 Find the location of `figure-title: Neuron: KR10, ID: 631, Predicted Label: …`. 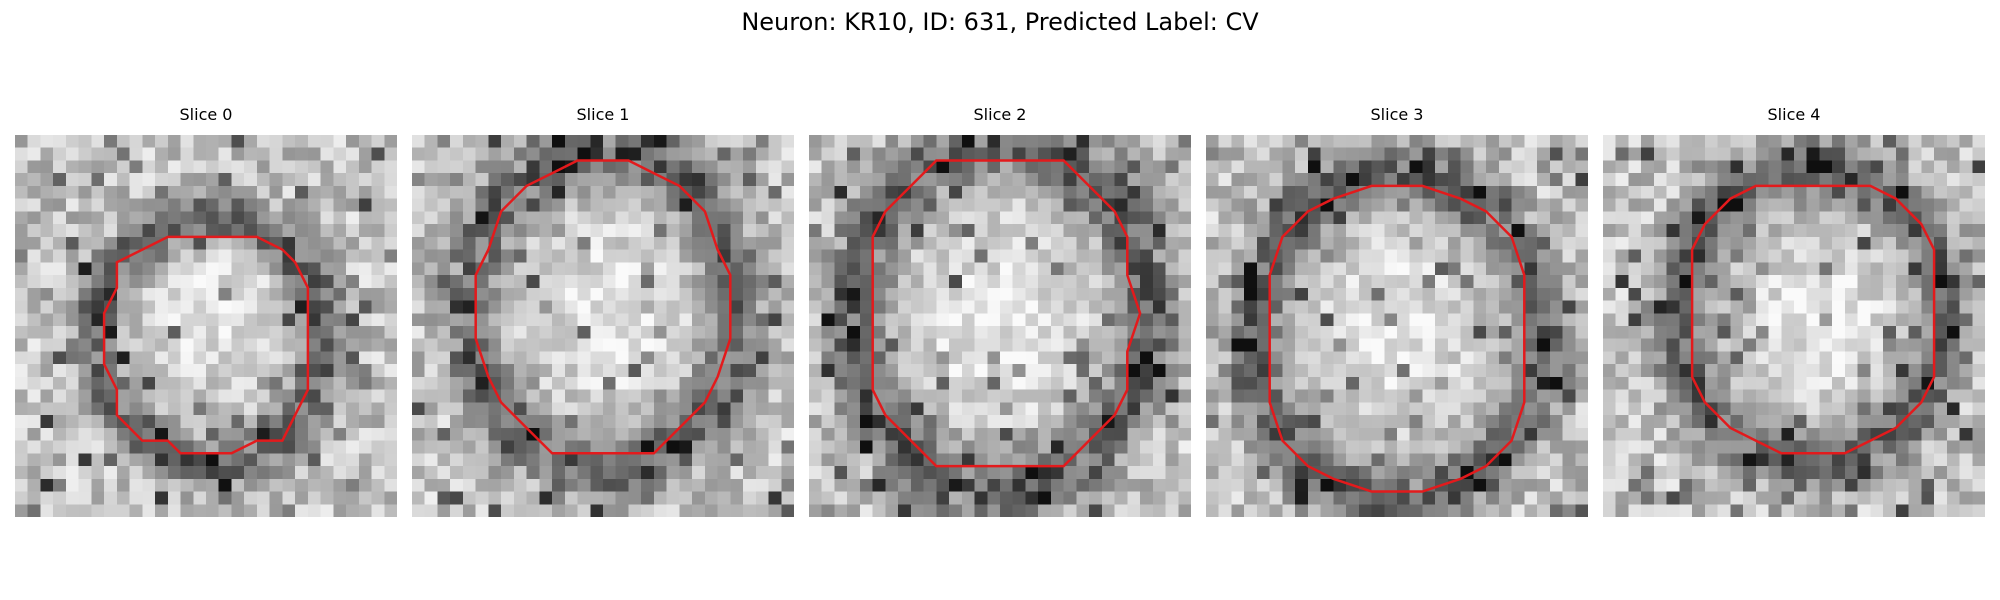

figure-title: Neuron: KR10, ID: 631, Predicted Label: … is located at coordinates (1000, 22).